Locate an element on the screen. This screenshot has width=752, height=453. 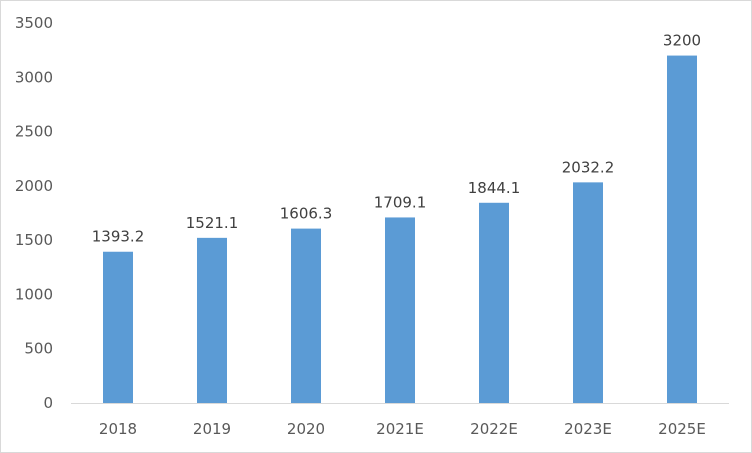
x-tick-label: 2022E is located at coordinates (494, 429).